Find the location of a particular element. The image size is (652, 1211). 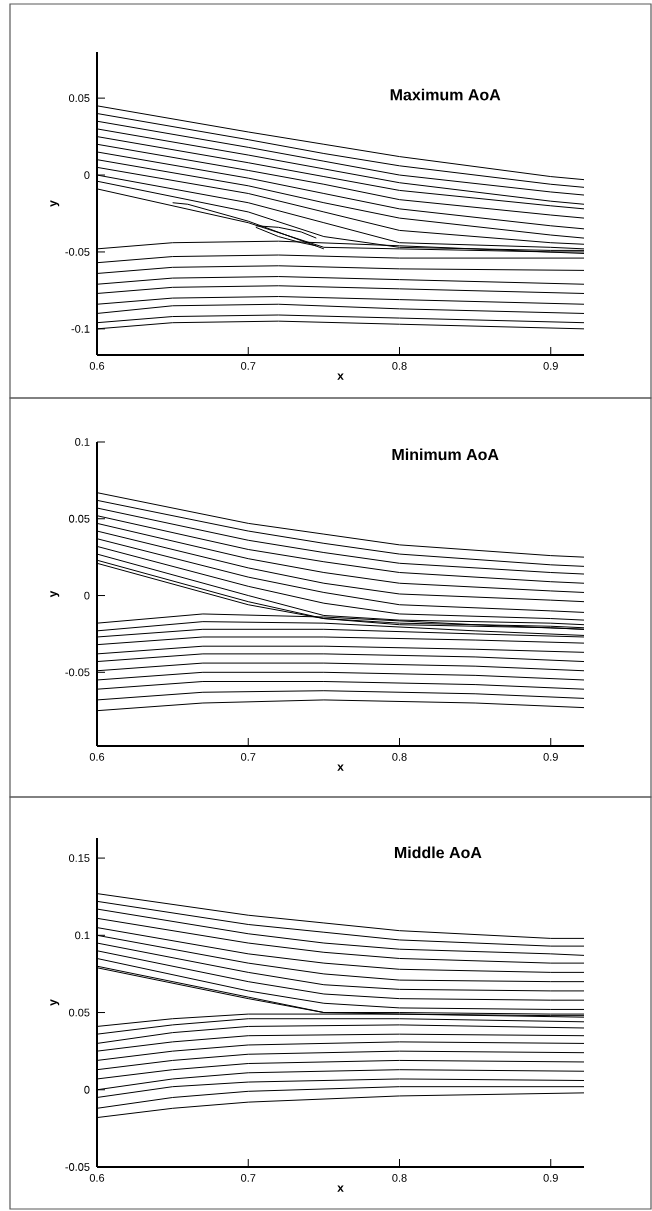

text: Maximum AoA is located at coordinates (445, 94).